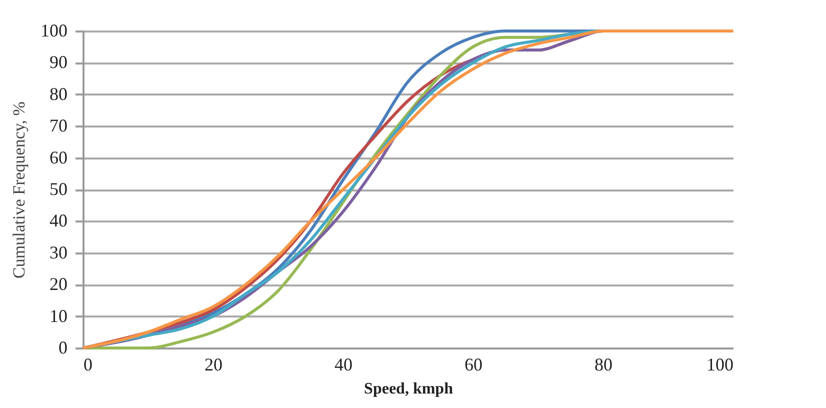  What do you see at coordinates (59, 126) in the screenshot?
I see `y-tick-label: 70` at bounding box center [59, 126].